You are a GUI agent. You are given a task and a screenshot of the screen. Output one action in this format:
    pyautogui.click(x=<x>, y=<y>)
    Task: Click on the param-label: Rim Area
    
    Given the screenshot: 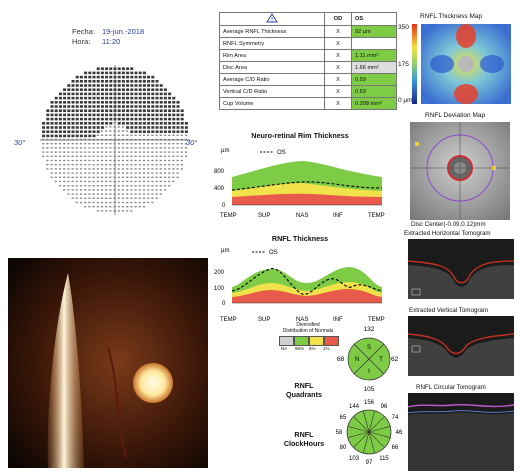 What is the action you would take?
    pyautogui.click(x=272, y=55)
    